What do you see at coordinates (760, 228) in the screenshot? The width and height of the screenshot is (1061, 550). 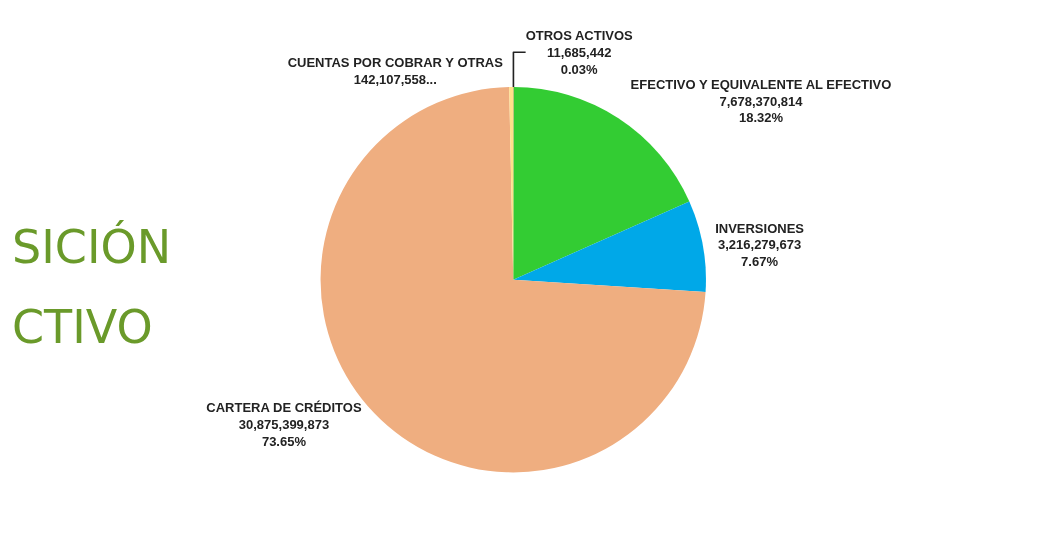 I see `slice-label: INVERSIONES` at bounding box center [760, 228].